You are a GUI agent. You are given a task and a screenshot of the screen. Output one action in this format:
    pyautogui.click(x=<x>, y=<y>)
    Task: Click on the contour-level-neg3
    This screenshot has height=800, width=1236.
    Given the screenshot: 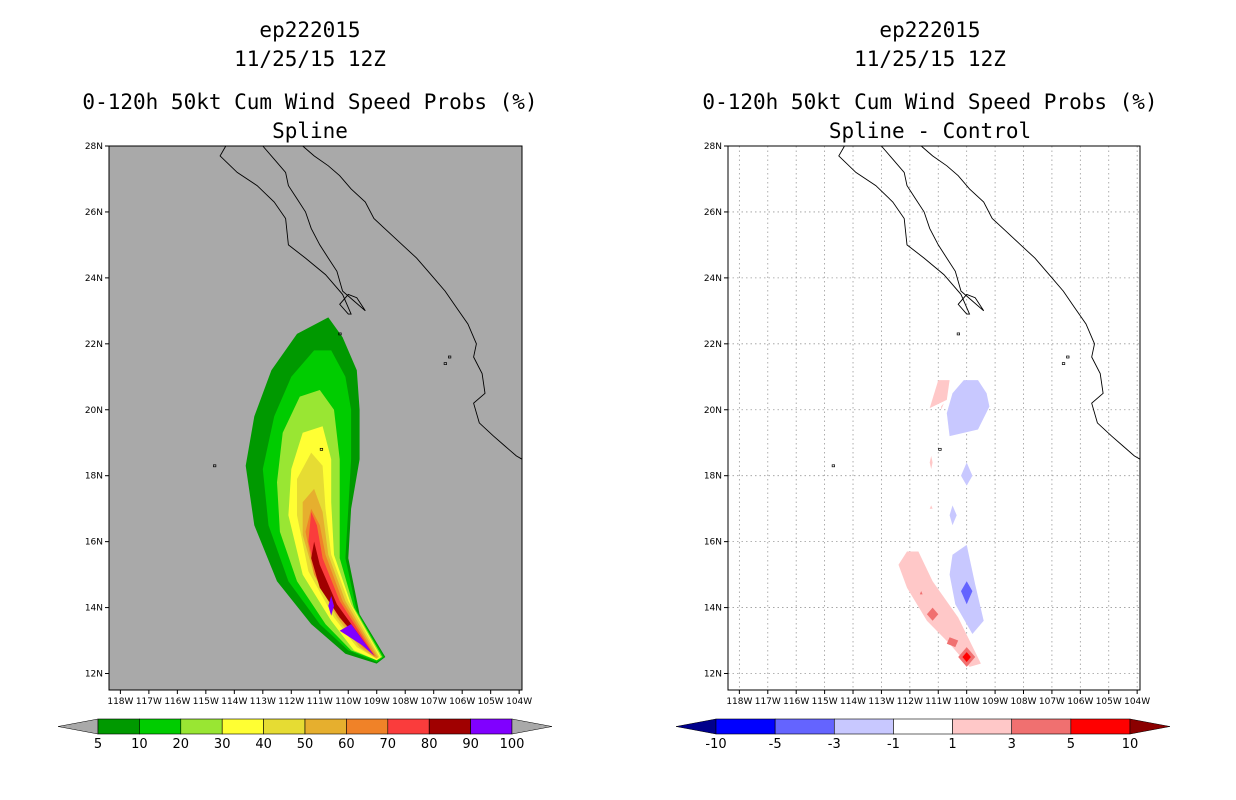 What is the action you would take?
    pyautogui.click(x=967, y=593)
    